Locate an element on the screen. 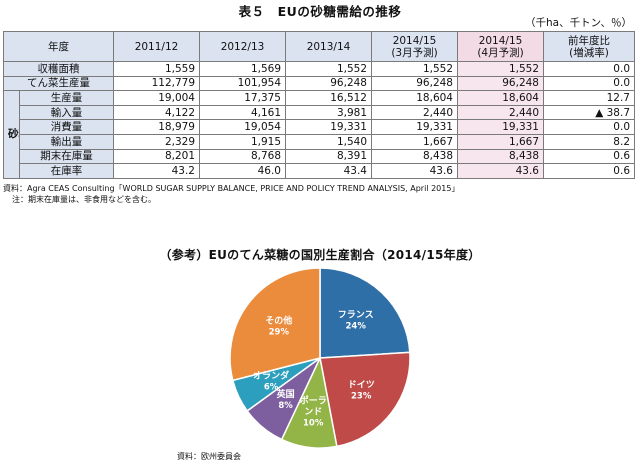  header-year: 年度 is located at coordinates (58, 46).